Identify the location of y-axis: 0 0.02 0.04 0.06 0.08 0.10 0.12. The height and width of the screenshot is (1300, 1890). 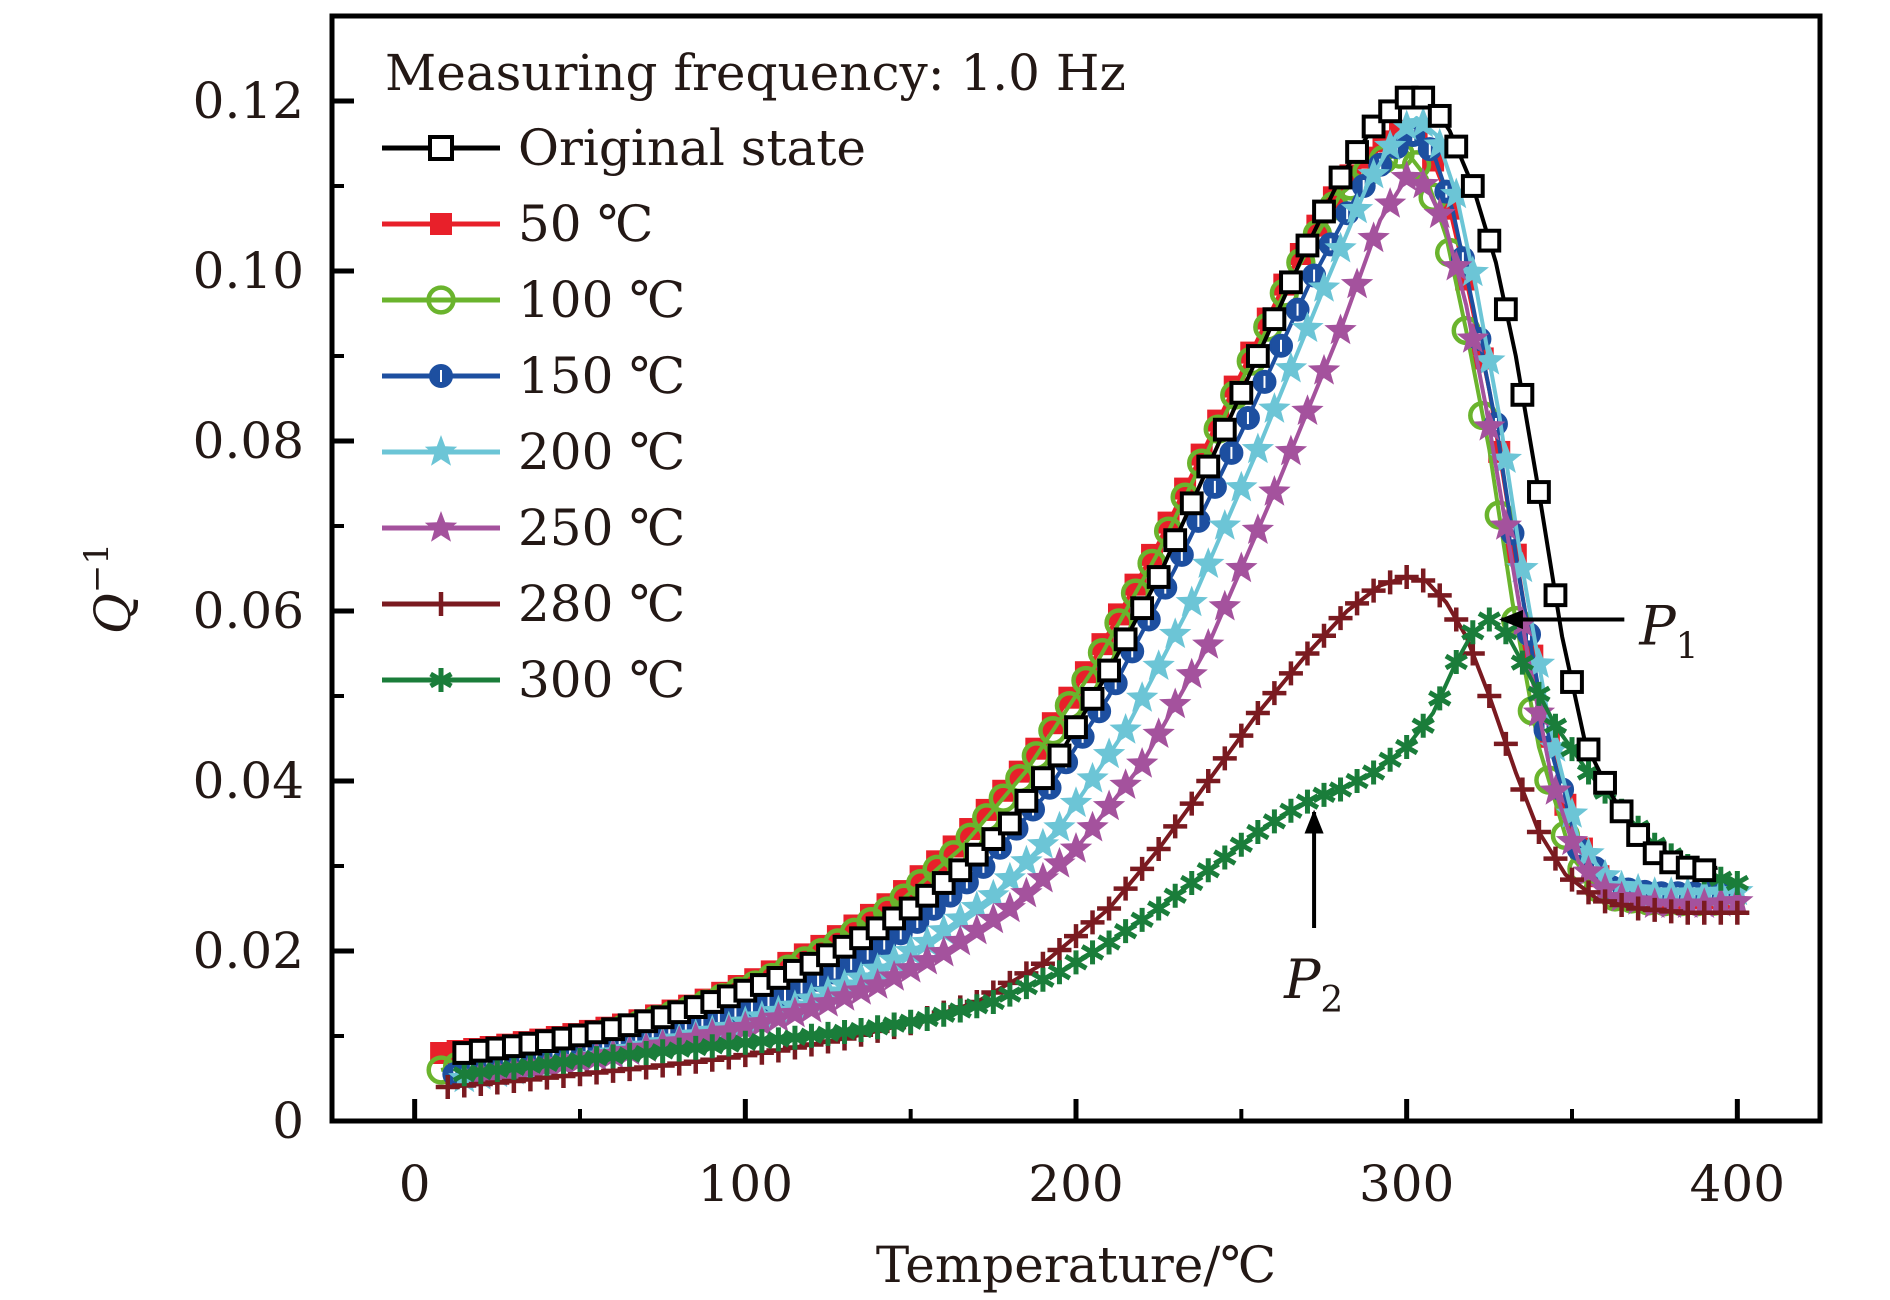
(273, 611).